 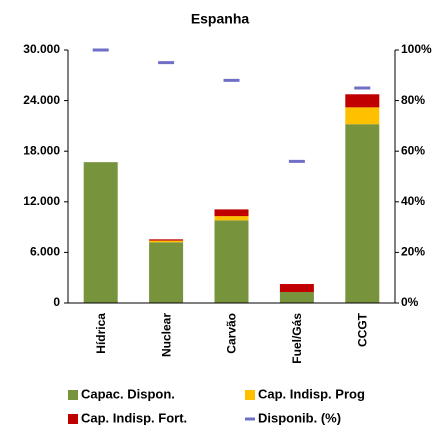 What do you see at coordinates (232, 333) in the screenshot?
I see `x-tick-label: Carvão` at bounding box center [232, 333].